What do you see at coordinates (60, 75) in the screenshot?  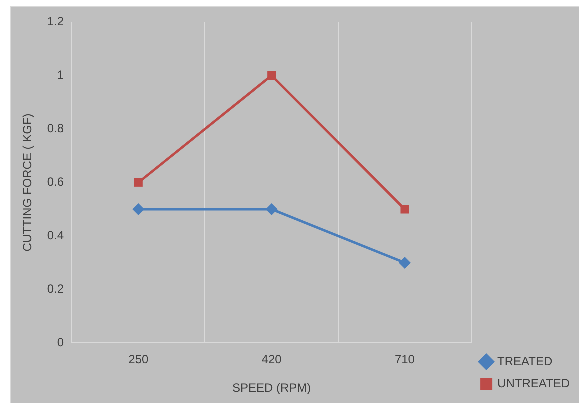 I see `y-tick-label: 1` at bounding box center [60, 75].